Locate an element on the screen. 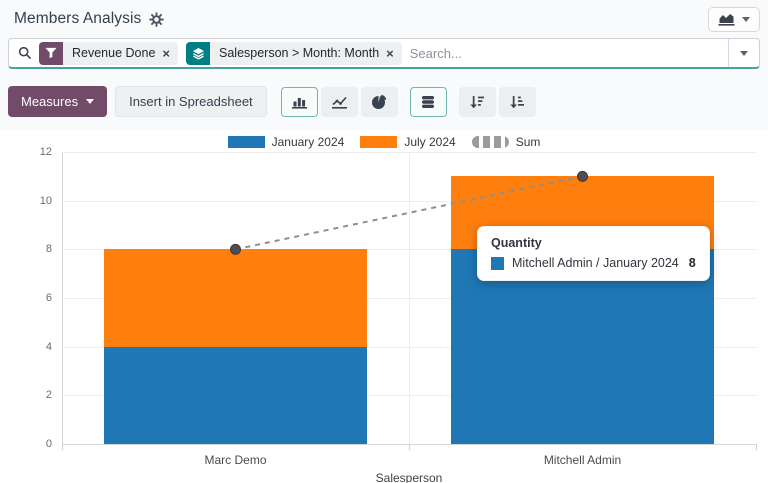  facet-filter: Revenue Done × is located at coordinates (108, 53).